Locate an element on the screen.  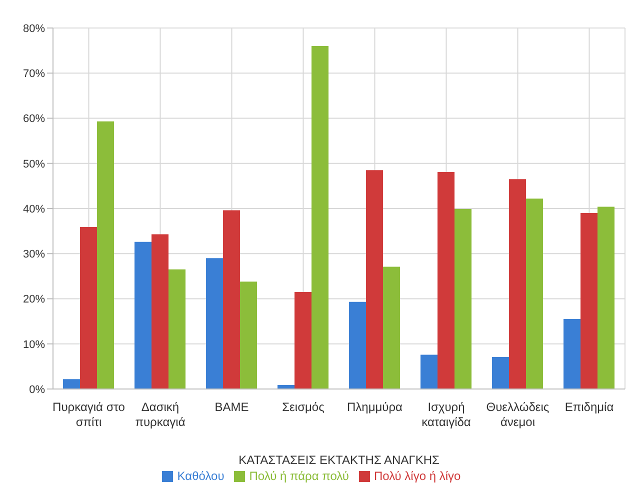
legend-label: Πολύ λίγο ή λίγο is located at coordinates (417, 476).